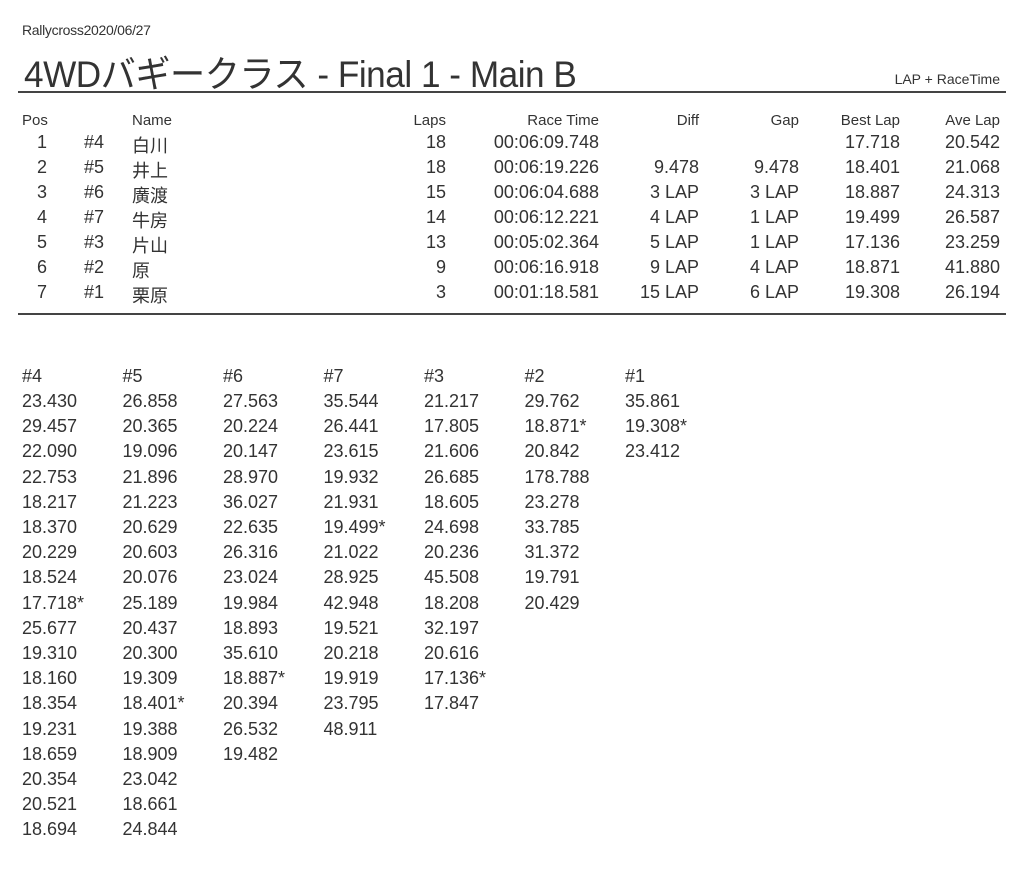 This screenshot has height=879, width=1024. I want to click on lap-time: 28.925, so click(351, 577).